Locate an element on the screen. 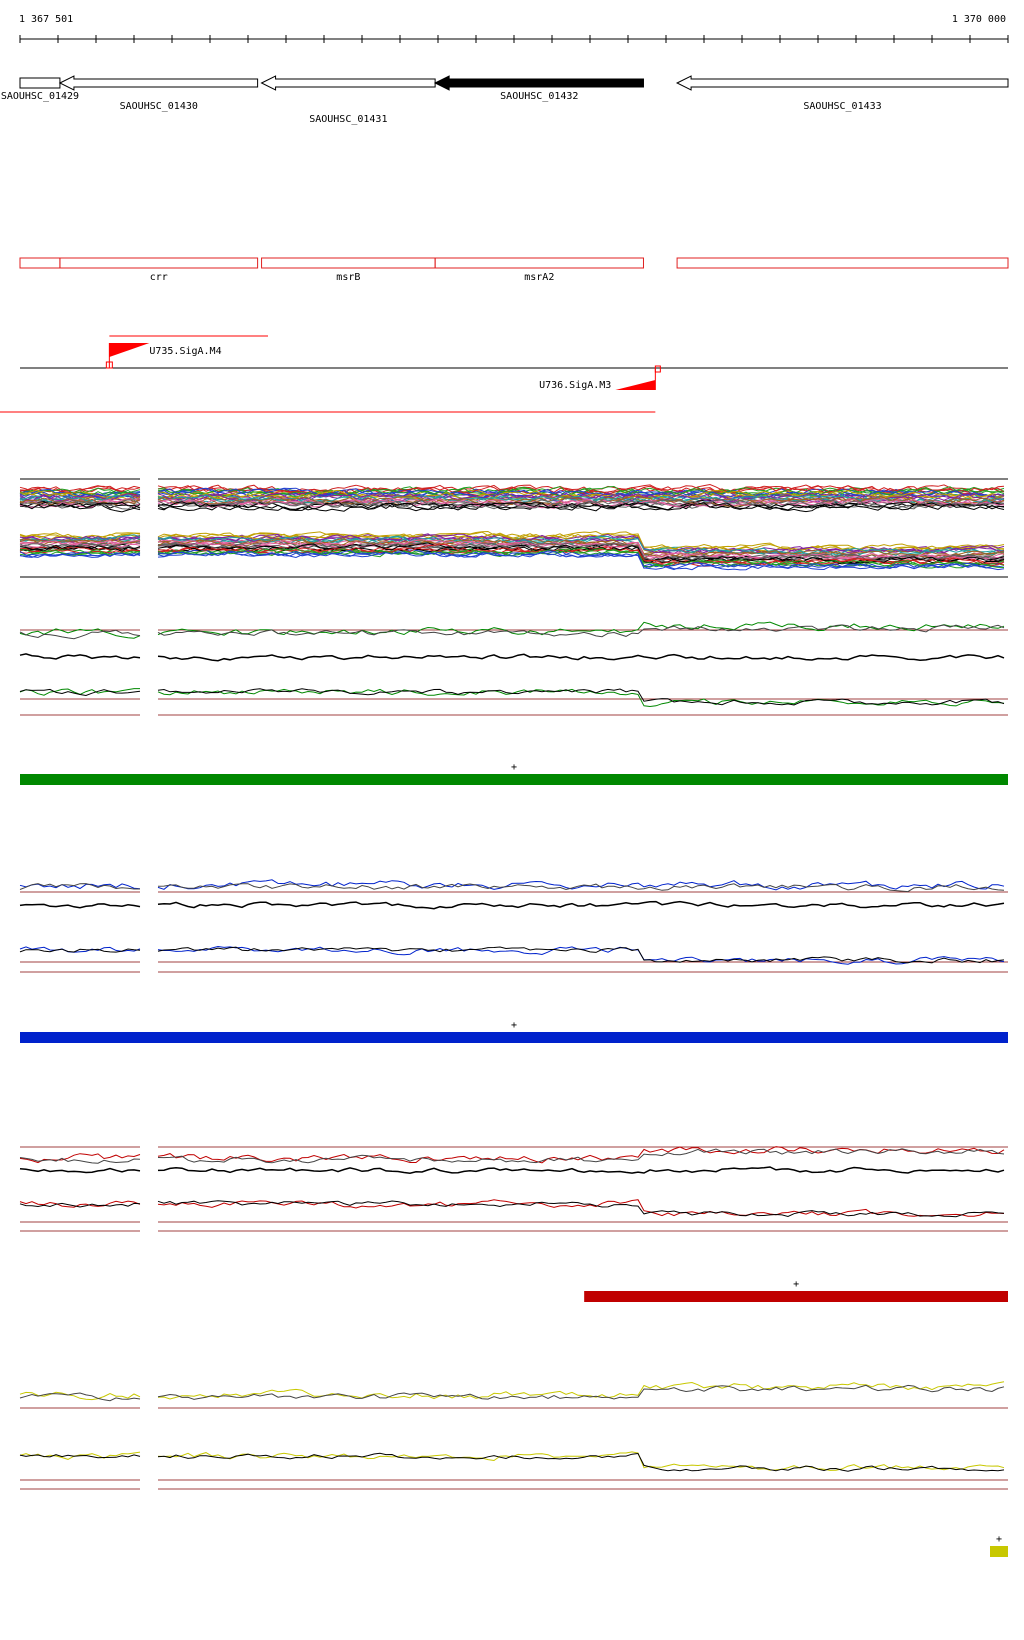  gene-name-label: msrA2 is located at coordinates (539, 277).